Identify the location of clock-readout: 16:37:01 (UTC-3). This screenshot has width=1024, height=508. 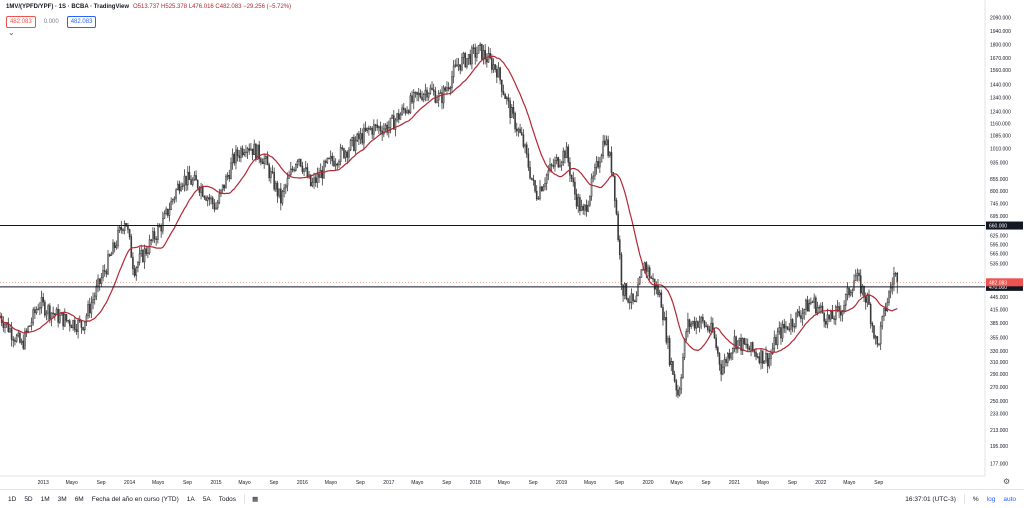
(930, 499).